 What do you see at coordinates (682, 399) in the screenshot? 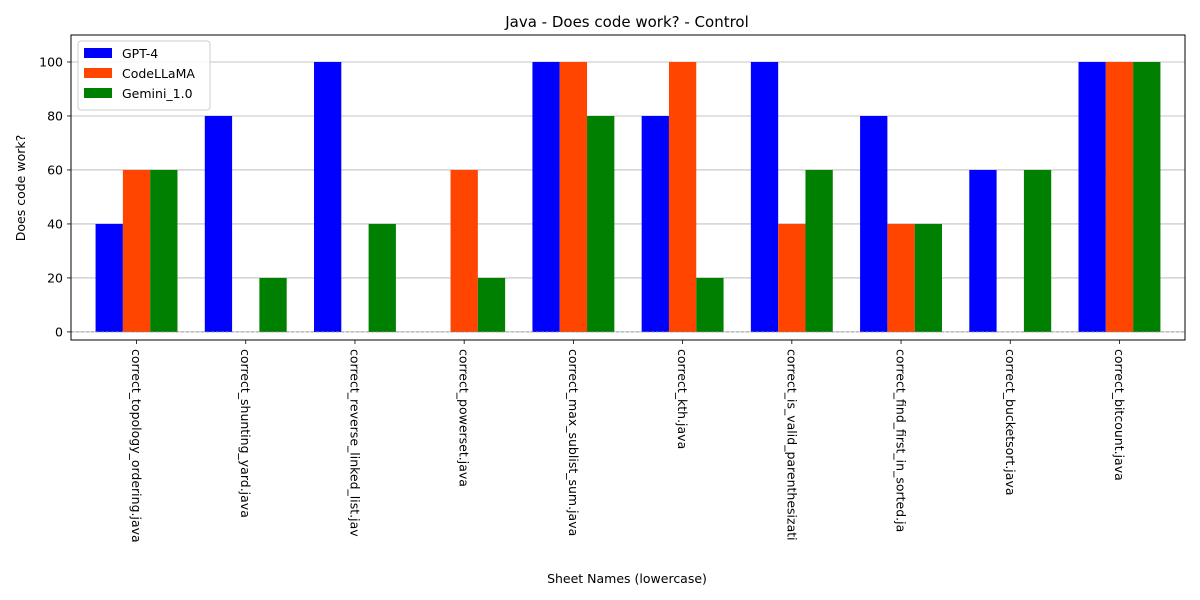
I see `x-tick-label: correct_kth.java` at bounding box center [682, 399].